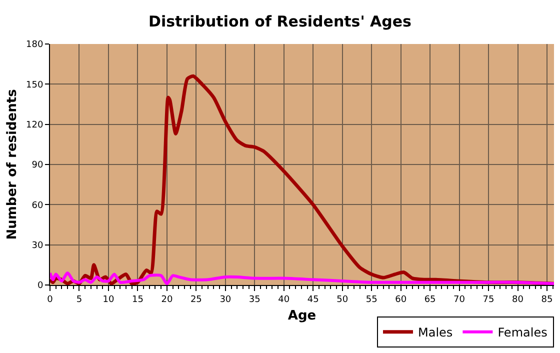 The width and height of the screenshot is (560, 353). What do you see at coordinates (167, 299) in the screenshot?
I see `x-tick-label: 20` at bounding box center [167, 299].